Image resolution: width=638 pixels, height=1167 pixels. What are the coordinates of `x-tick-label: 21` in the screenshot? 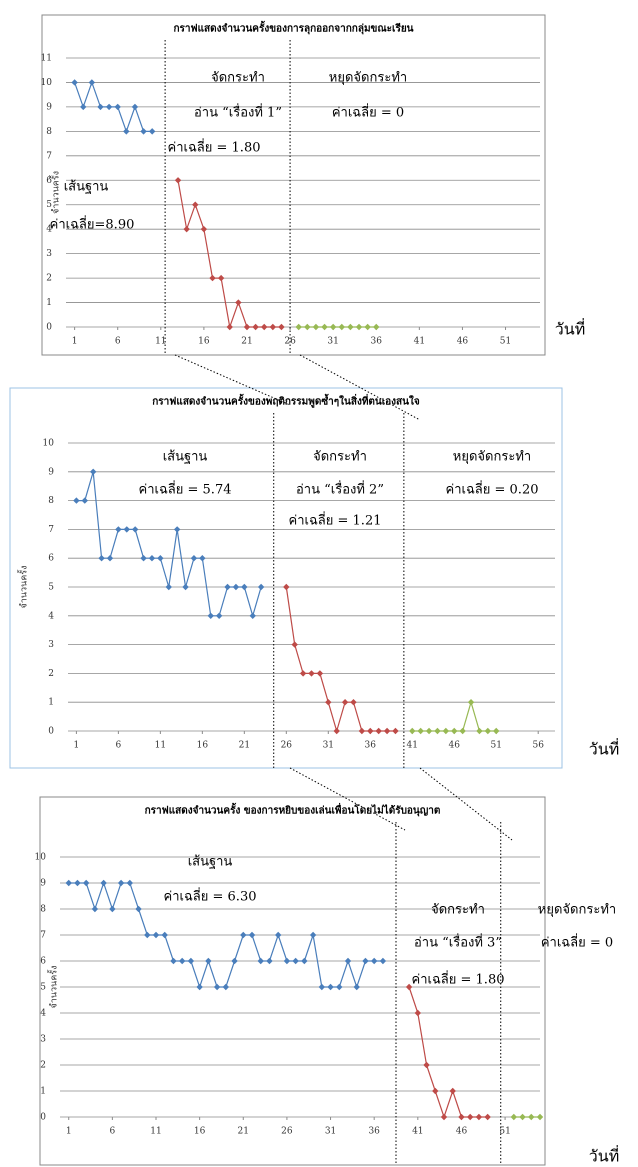 It's located at (244, 746).